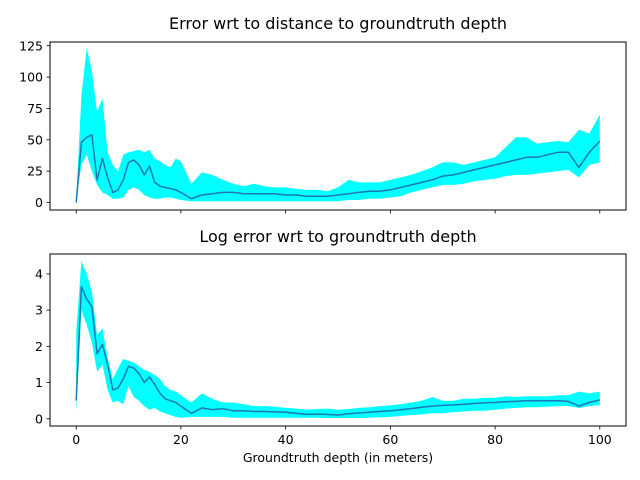 The image size is (640, 480). I want to click on top-mean-line, so click(338, 168).